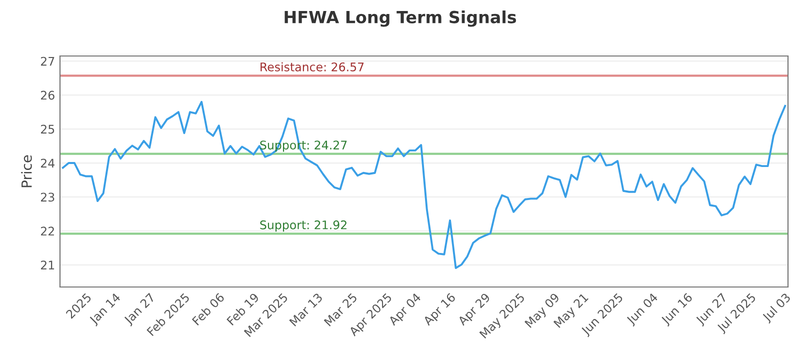  What do you see at coordinates (306, 309) in the screenshot?
I see `x-tick-label: Mar 13` at bounding box center [306, 309].